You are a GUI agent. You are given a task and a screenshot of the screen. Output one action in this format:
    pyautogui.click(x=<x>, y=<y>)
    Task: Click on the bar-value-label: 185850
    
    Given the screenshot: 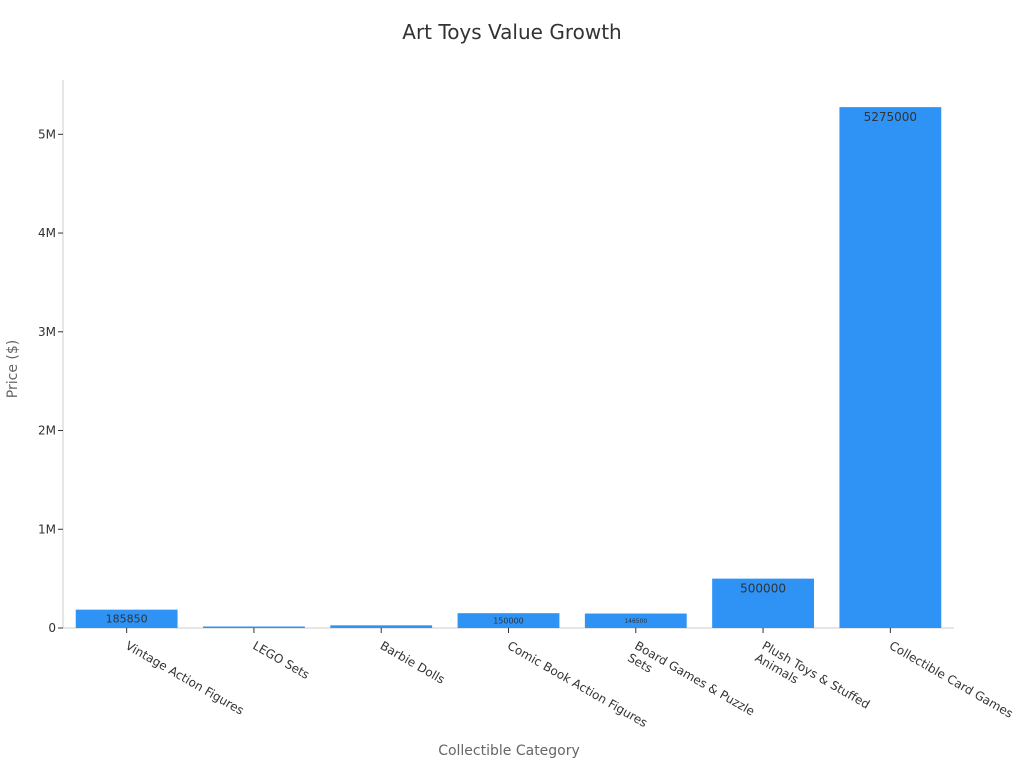 What is the action you would take?
    pyautogui.click(x=127, y=619)
    